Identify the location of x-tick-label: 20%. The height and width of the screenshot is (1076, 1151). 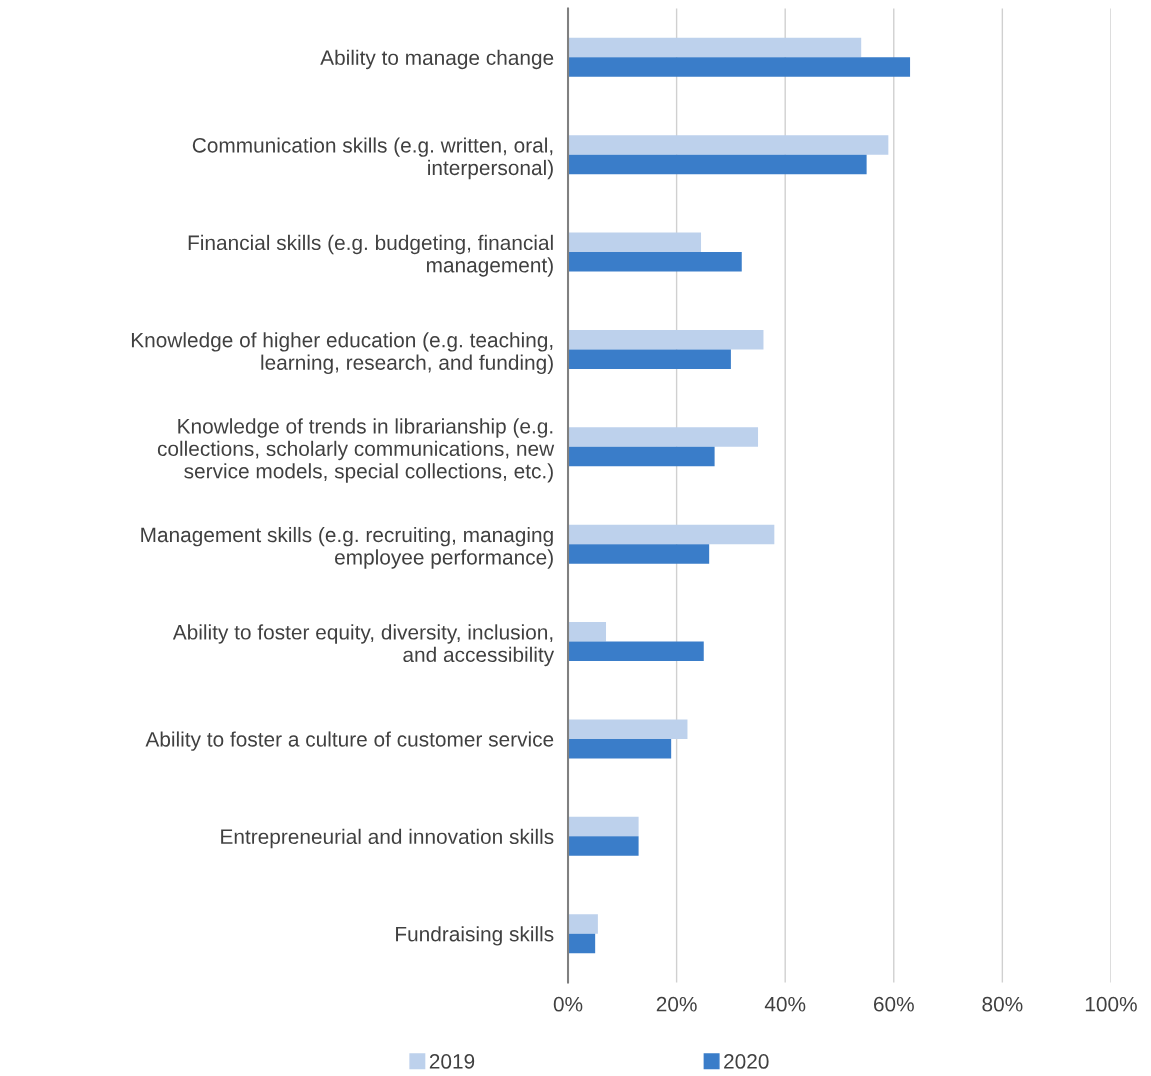
(676, 1004).